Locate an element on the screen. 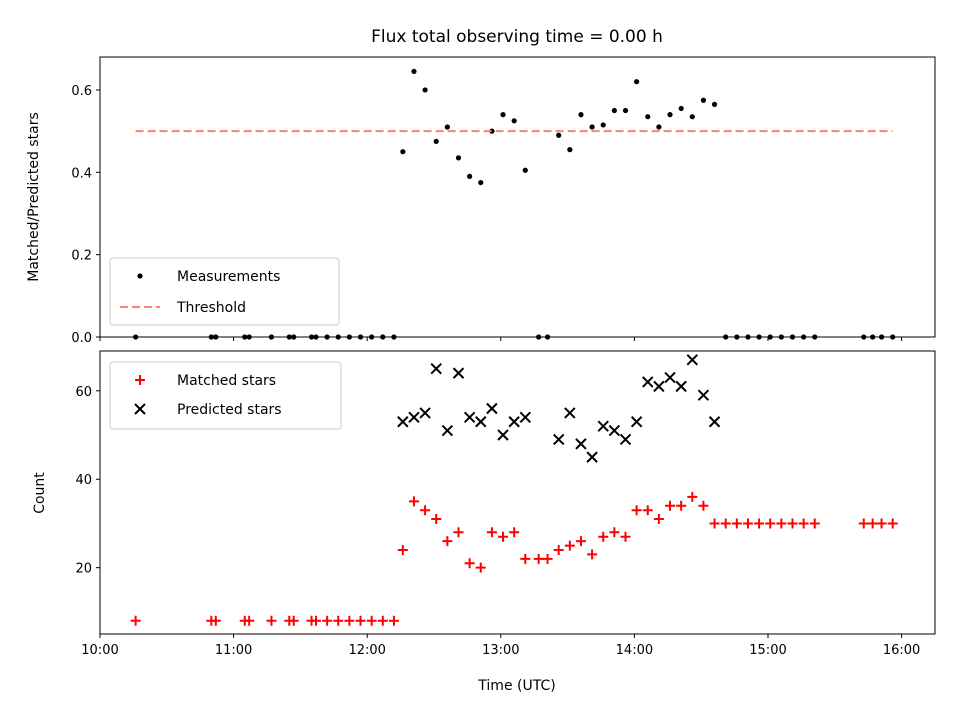 This screenshot has width=960, height=720. legend-label-matched-stars: Matched stars is located at coordinates (226, 381).